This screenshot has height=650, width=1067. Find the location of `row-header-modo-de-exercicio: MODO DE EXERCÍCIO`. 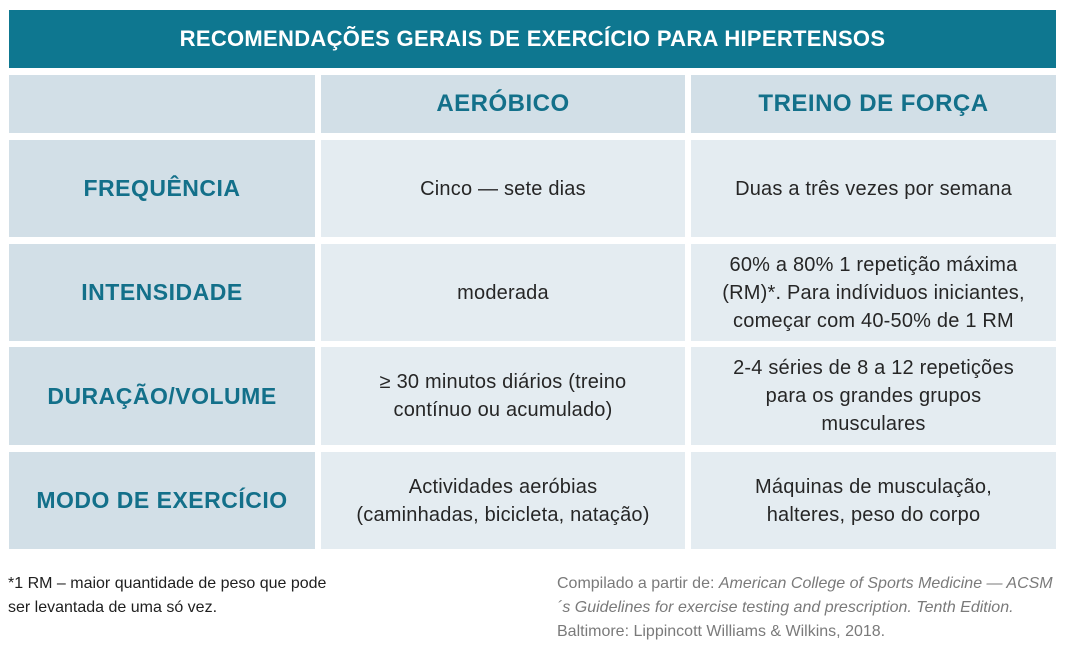

row-header-modo-de-exercicio: MODO DE EXERCÍCIO is located at coordinates (162, 500).